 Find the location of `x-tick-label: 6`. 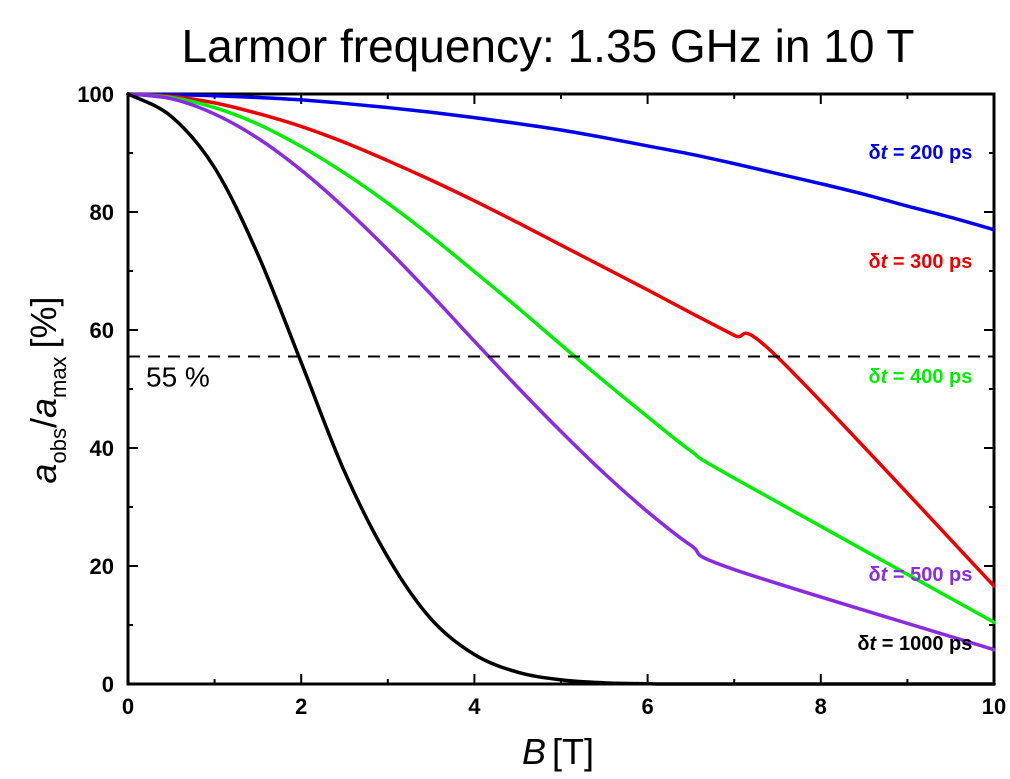

x-tick-label: 6 is located at coordinates (647, 706).